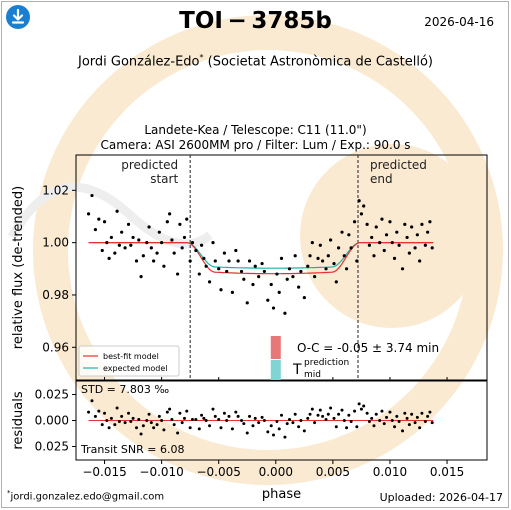 The height and width of the screenshot is (510, 511). I want to click on y-tick-label: 1.02, so click(55, 190).